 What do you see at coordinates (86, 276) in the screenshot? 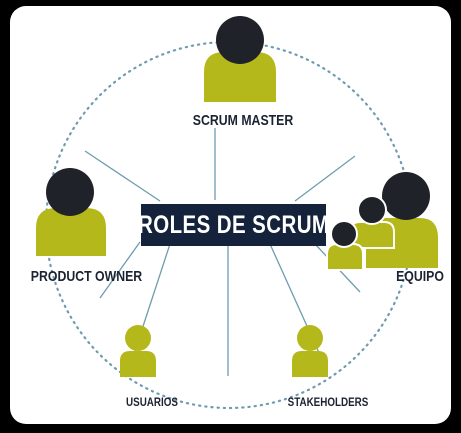
I see `label-product-owner: PRODUCT OWNER` at bounding box center [86, 276].